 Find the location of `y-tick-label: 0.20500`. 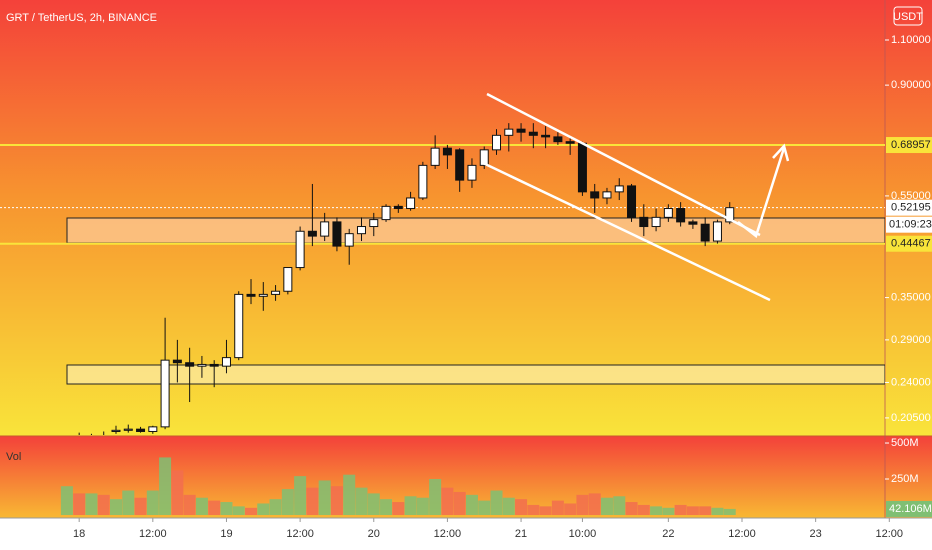

y-tick-label: 0.20500 is located at coordinates (911, 418).